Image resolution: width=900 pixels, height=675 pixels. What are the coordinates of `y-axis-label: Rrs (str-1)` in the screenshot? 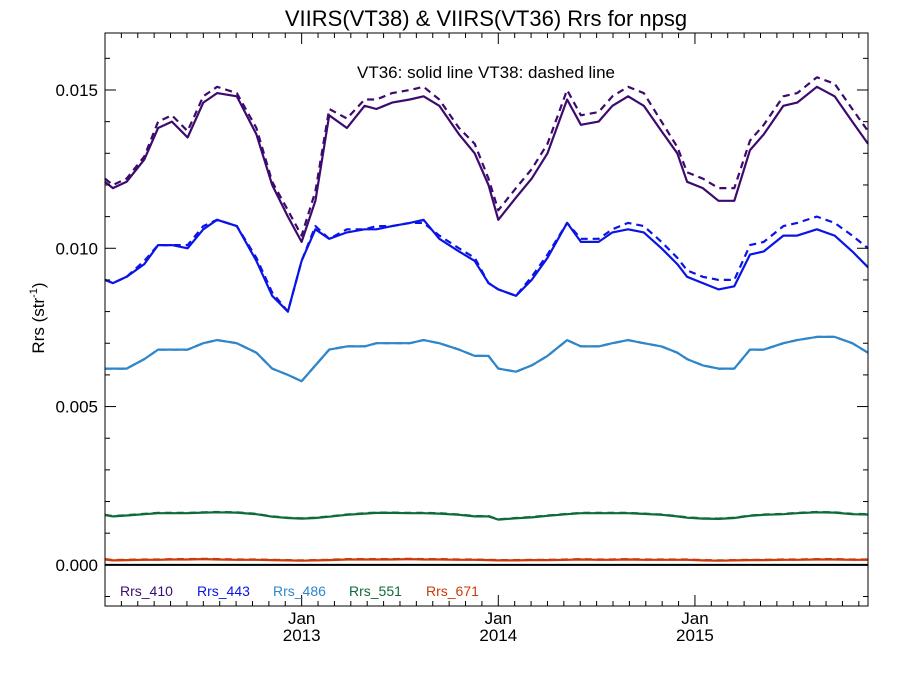 It's located at (38, 317).